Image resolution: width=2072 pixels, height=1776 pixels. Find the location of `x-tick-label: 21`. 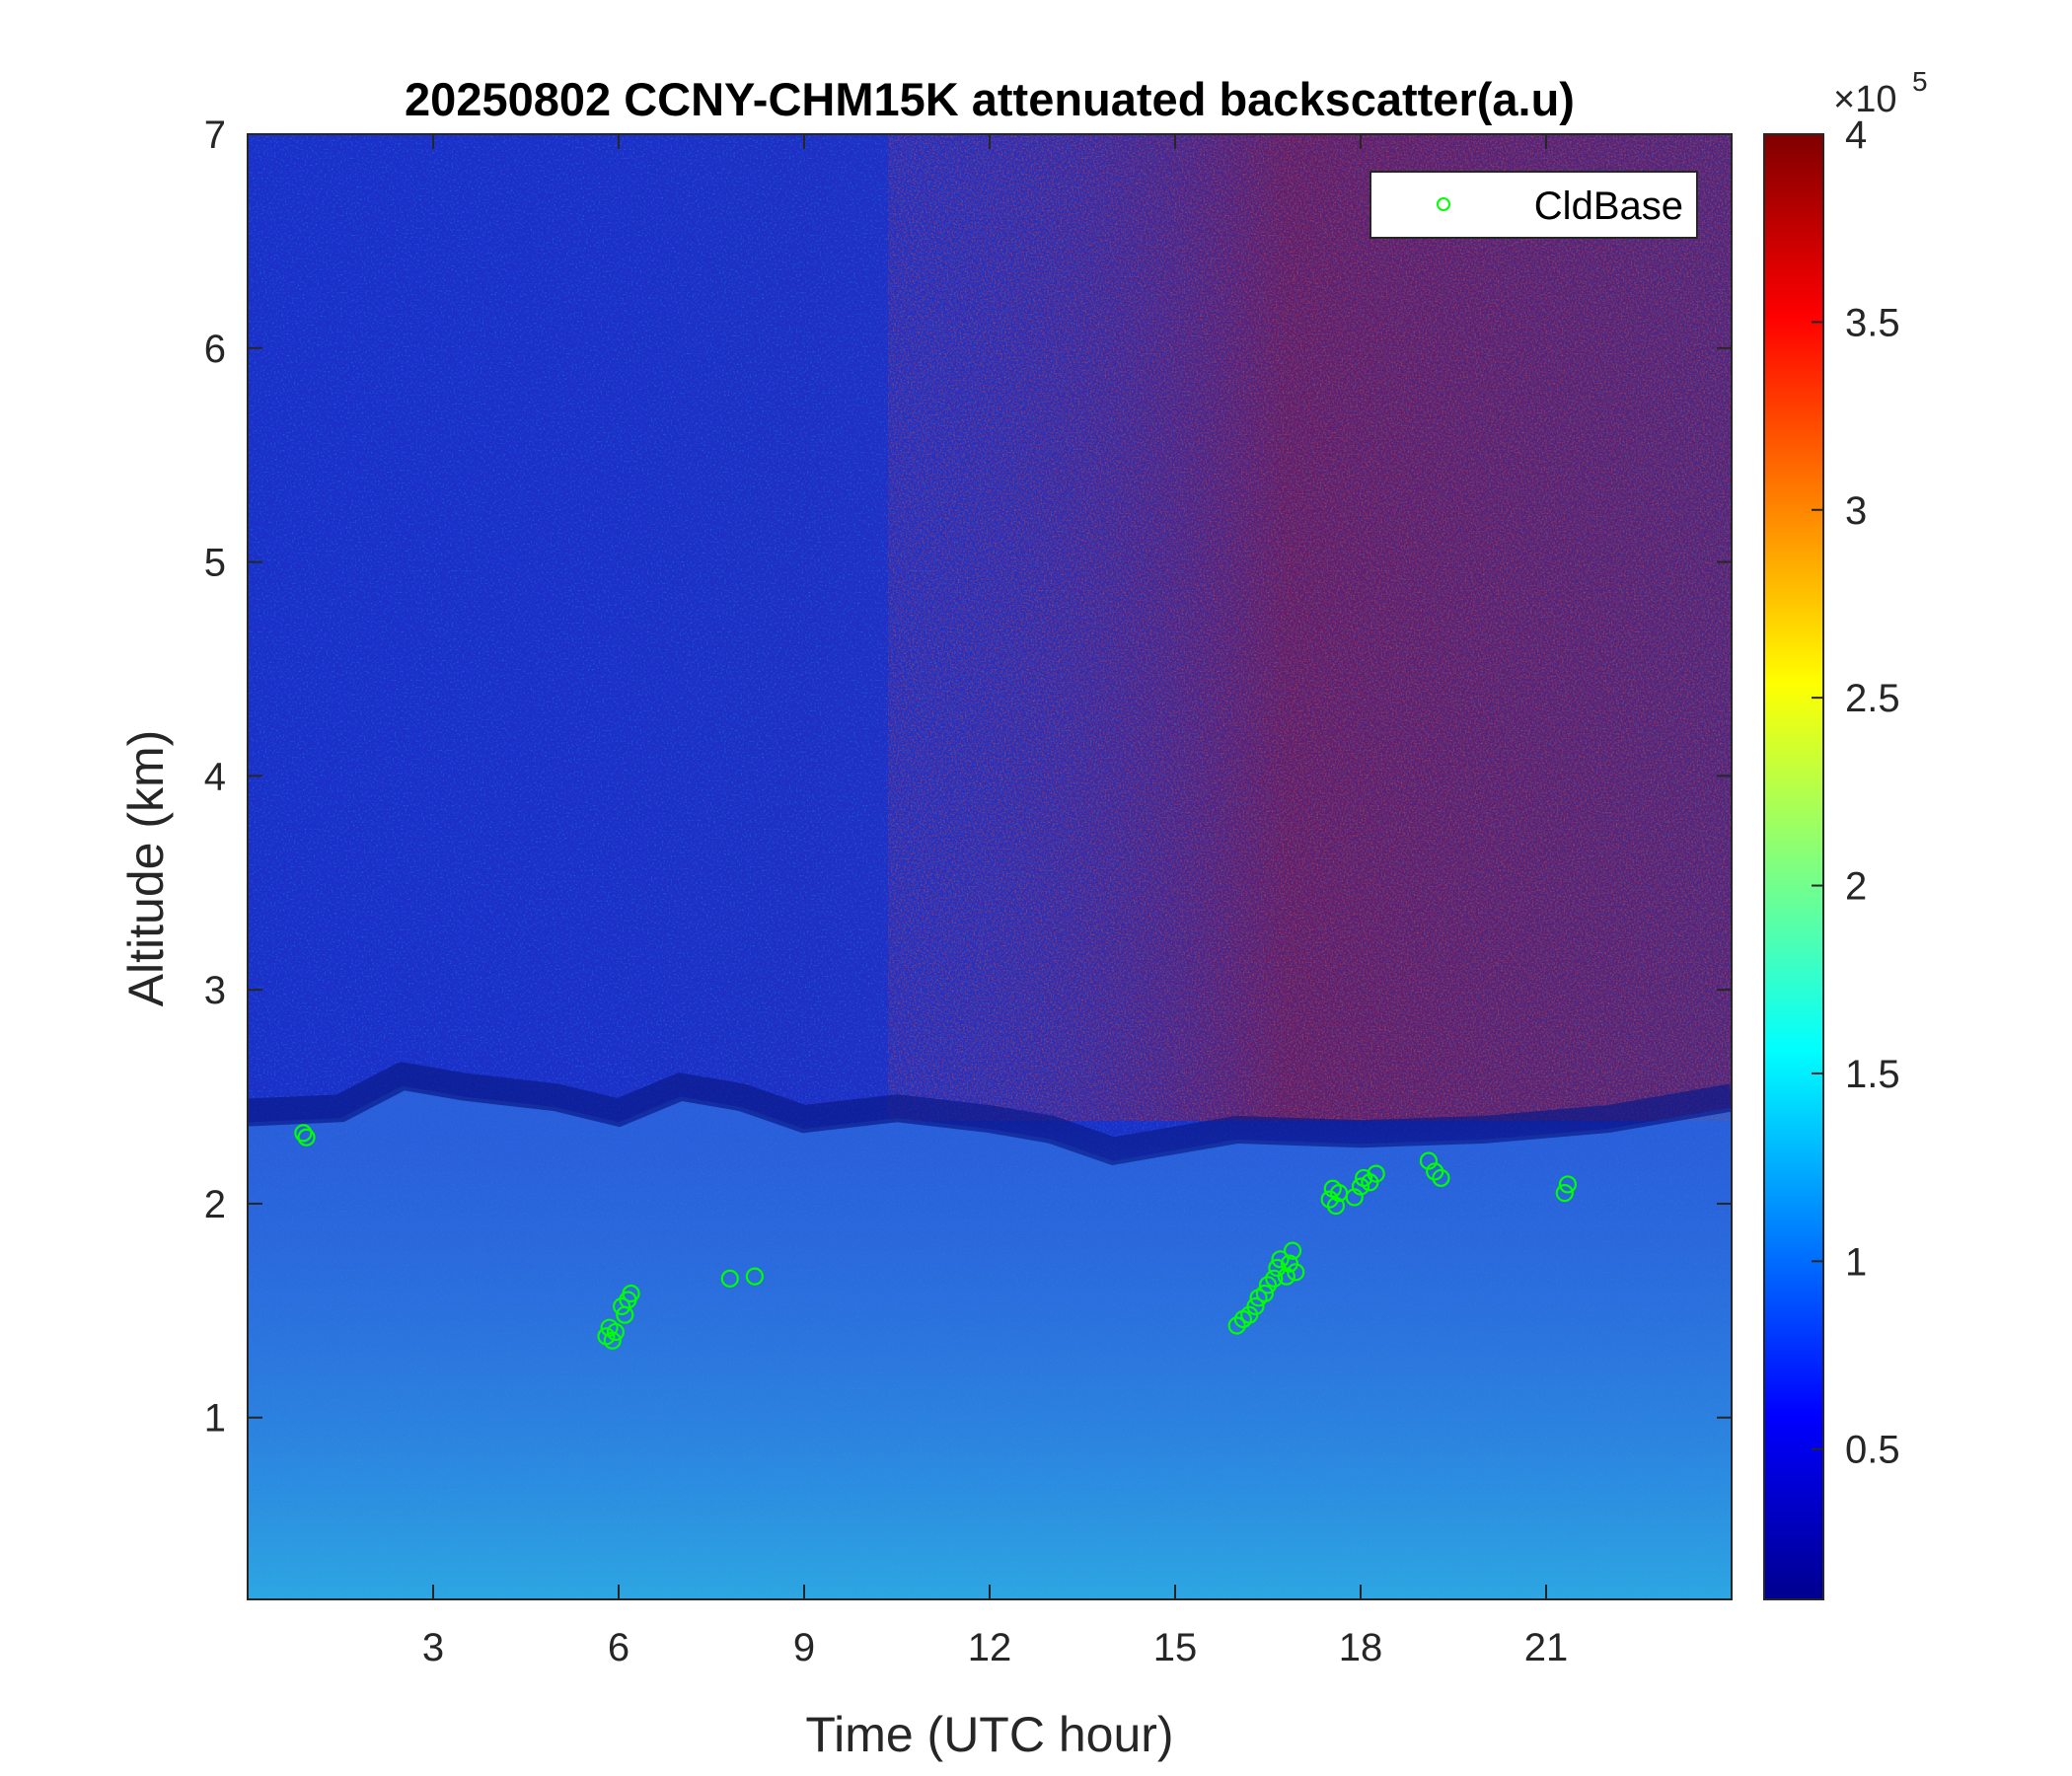

x-tick-label: 21 is located at coordinates (1547, 1647).